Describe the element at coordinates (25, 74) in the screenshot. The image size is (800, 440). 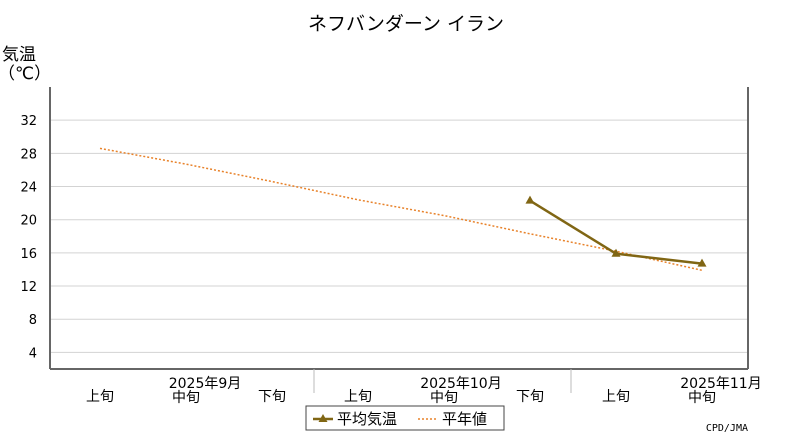
I see `y-axis-unit: （℃）` at that location.